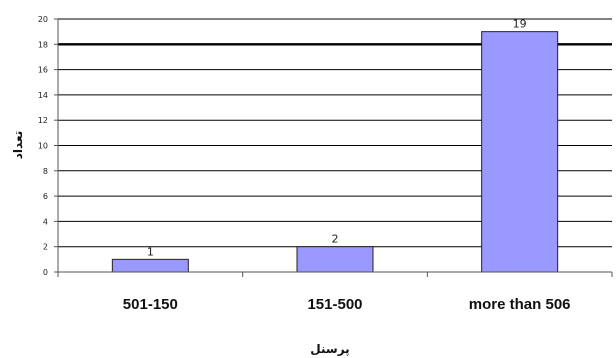 Image resolution: width=616 pixels, height=358 pixels. Describe the element at coordinates (43, 70) in the screenshot. I see `y-tick-label: 16` at that location.